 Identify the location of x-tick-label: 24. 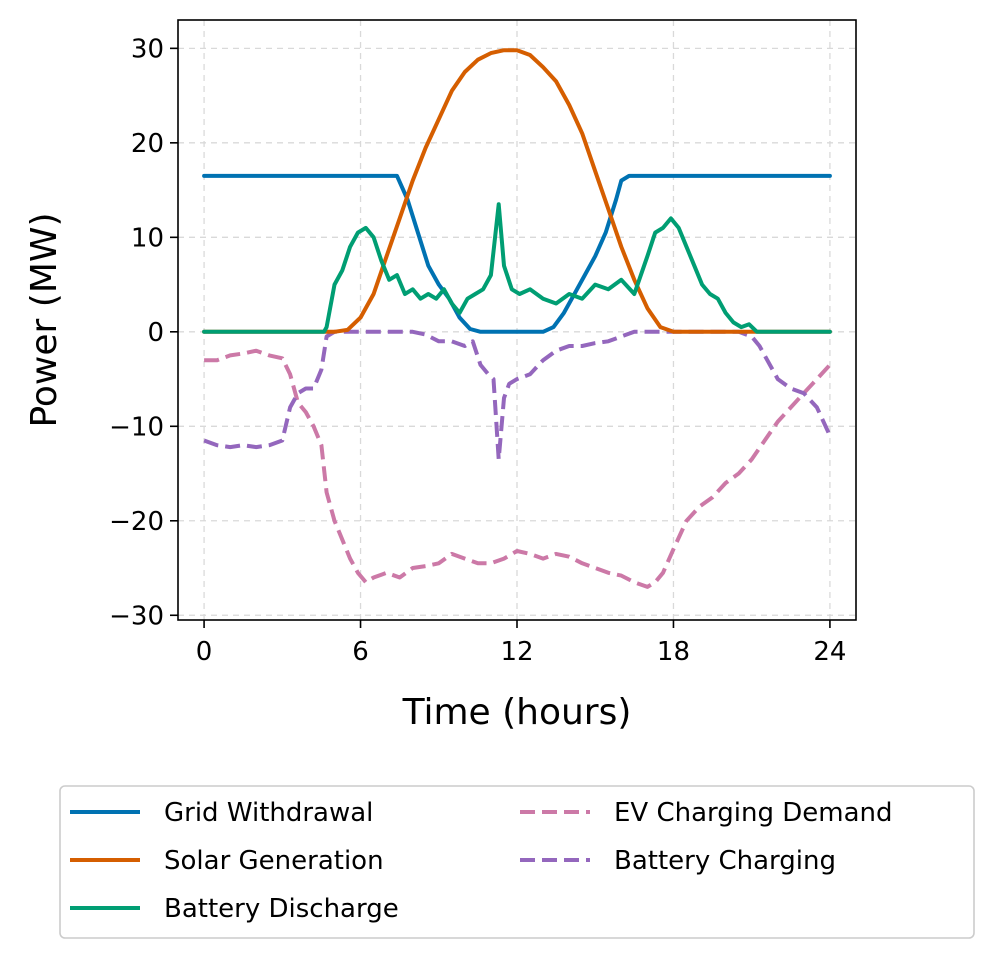
(829, 652).